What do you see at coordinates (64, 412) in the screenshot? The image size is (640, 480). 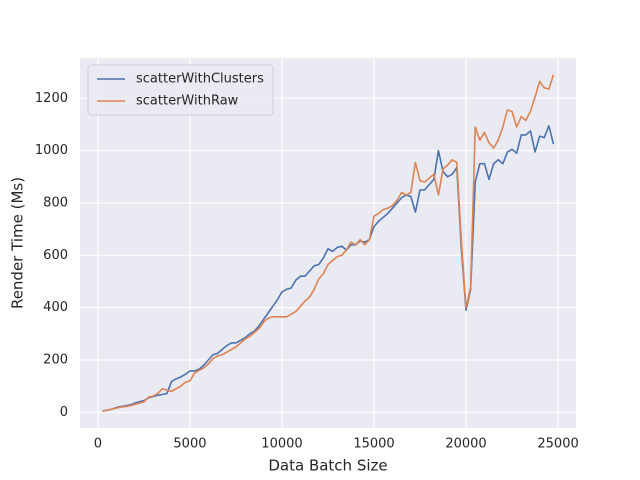 I see `y-tick-label: 0` at bounding box center [64, 412].